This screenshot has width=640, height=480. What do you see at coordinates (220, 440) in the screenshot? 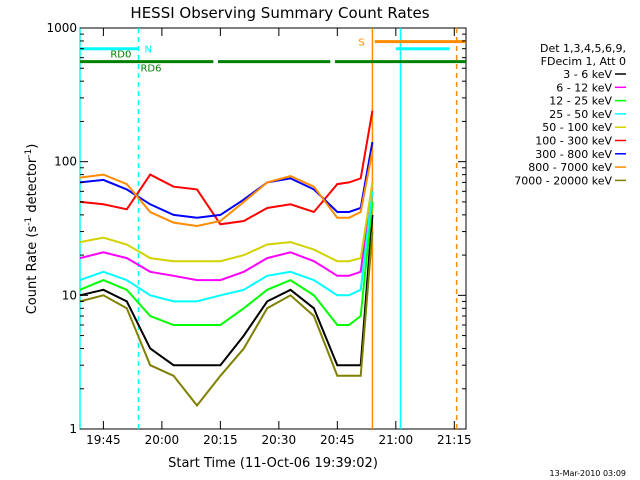
I see `x-tick-label-2: 20:15` at bounding box center [220, 440].